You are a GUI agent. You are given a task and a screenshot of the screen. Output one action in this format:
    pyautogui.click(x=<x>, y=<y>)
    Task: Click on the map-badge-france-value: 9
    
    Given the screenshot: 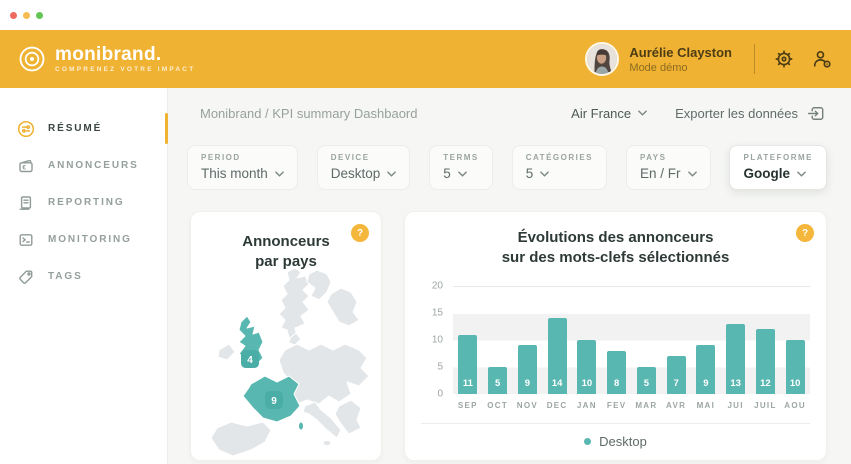 What is the action you would take?
    pyautogui.click(x=274, y=401)
    